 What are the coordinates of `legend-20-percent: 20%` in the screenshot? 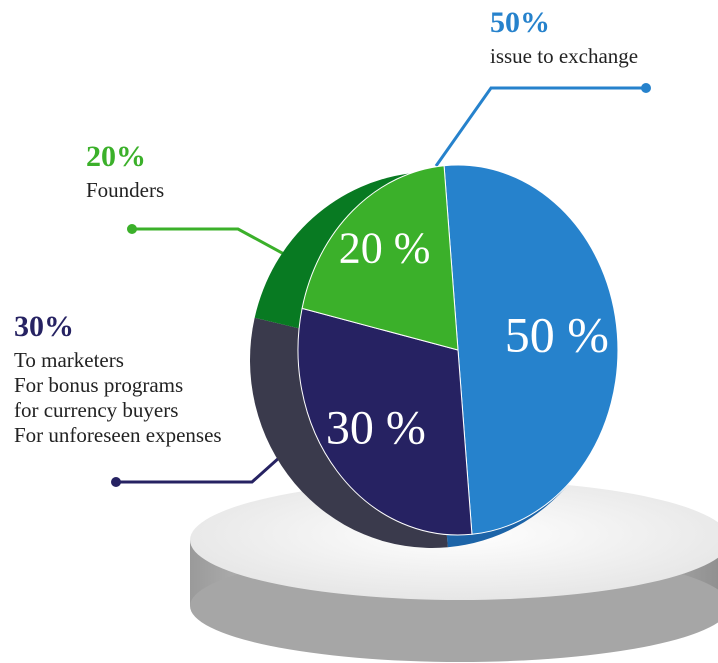 It's located at (116, 156).